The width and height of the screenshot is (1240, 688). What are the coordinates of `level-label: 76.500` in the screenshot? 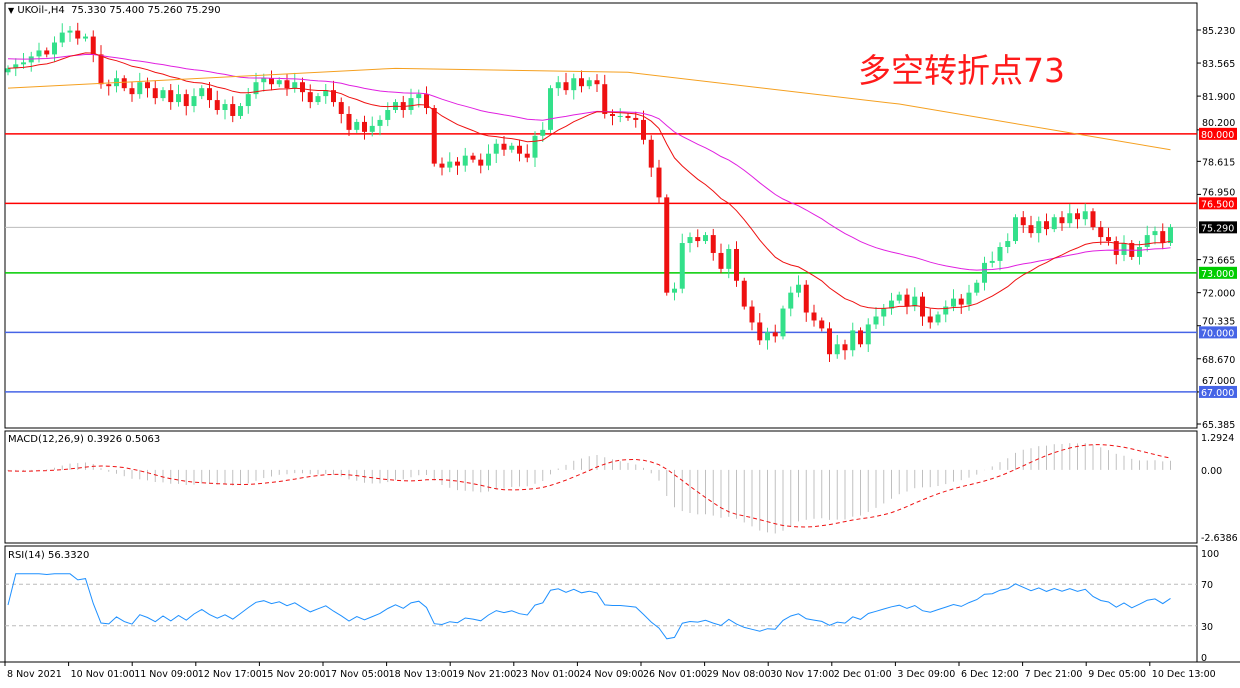 It's located at (1217, 204).